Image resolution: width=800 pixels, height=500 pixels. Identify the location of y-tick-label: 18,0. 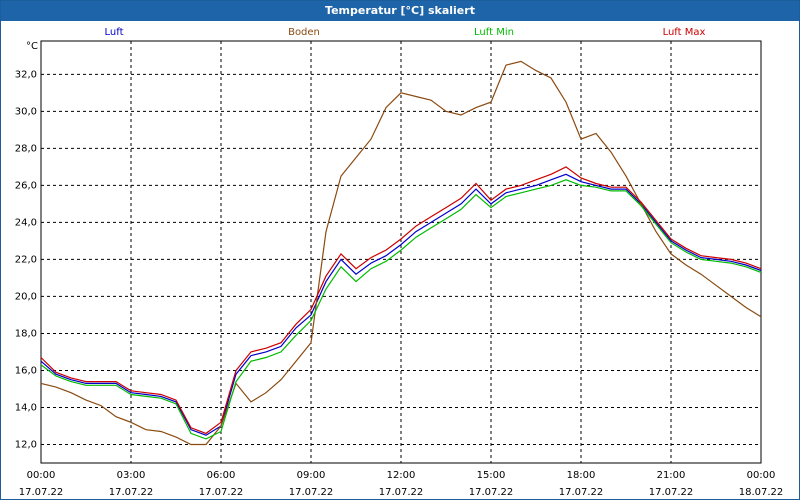
(26, 333).